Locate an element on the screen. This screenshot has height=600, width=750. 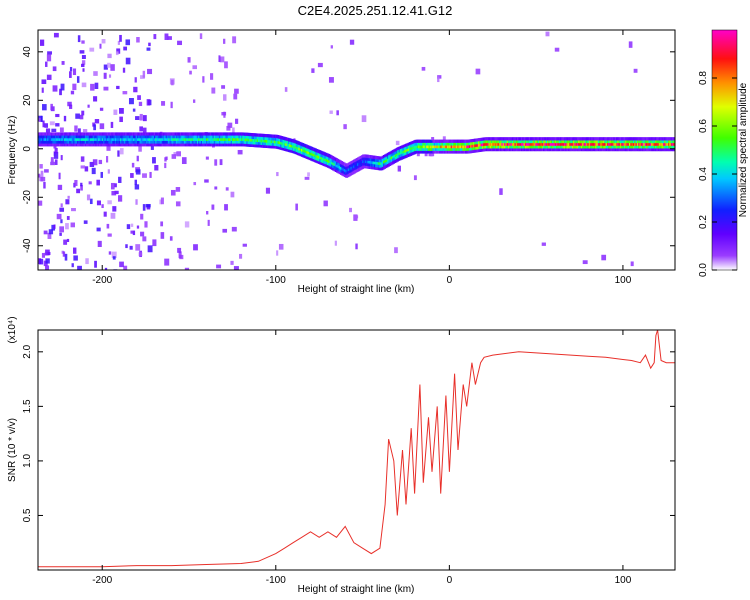
y-tick-label: -20 is located at coordinates (27, 197).